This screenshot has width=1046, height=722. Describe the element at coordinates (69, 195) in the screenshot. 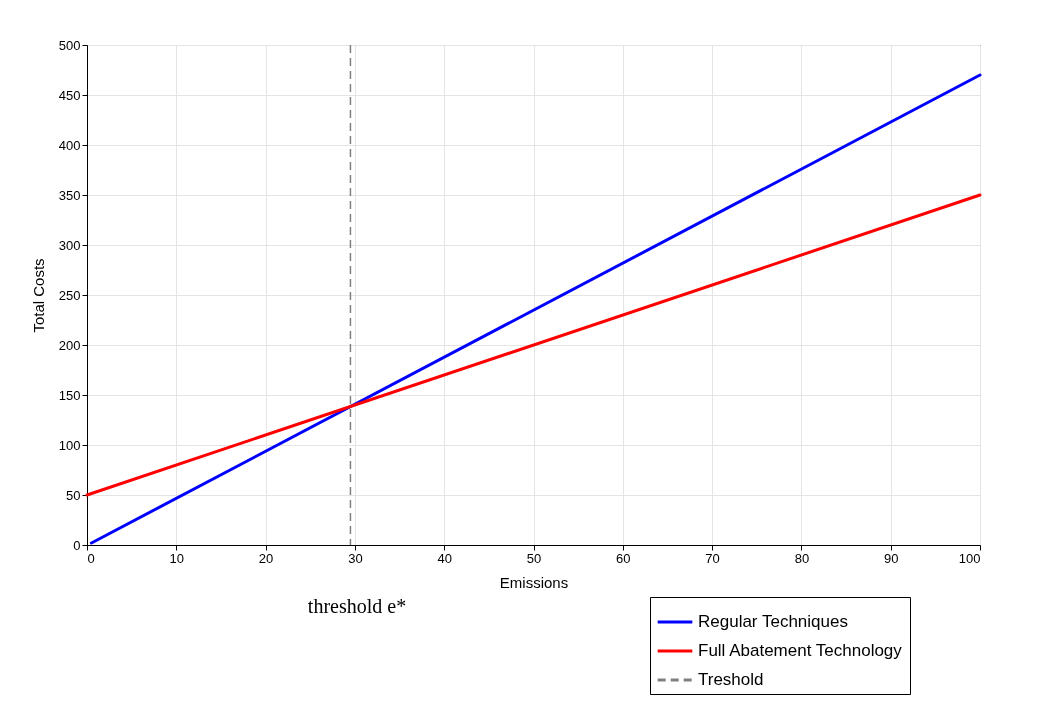

I see `y-tick-label: 350` at that location.